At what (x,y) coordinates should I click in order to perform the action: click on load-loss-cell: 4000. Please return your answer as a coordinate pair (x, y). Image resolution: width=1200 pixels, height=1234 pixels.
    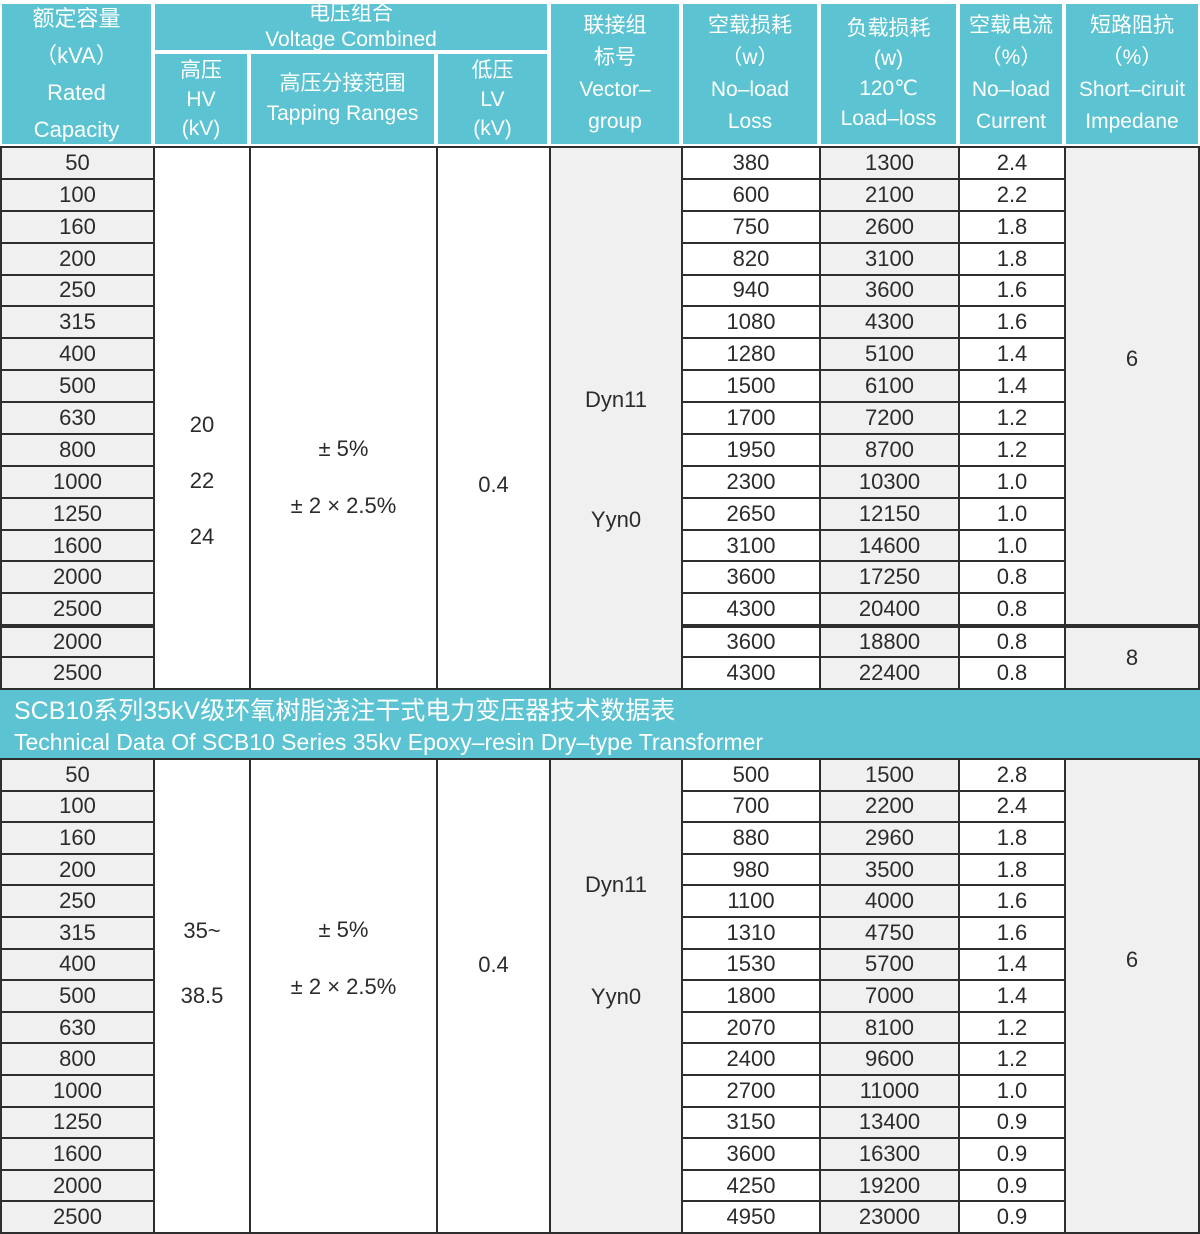
    Looking at the image, I should click on (890, 902).